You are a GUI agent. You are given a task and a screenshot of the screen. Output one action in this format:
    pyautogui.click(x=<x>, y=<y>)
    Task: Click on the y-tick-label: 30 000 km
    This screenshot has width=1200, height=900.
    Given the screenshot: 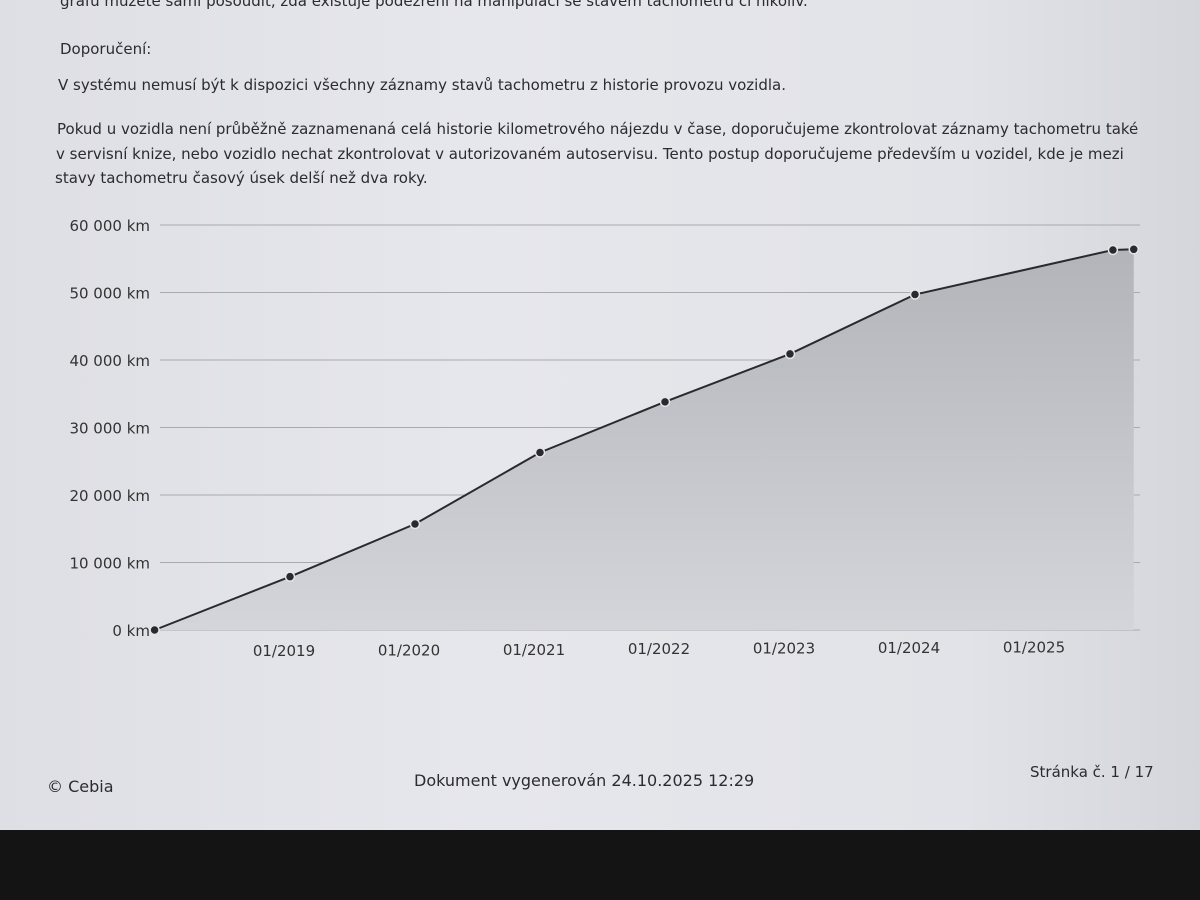 What is the action you would take?
    pyautogui.click(x=109, y=429)
    